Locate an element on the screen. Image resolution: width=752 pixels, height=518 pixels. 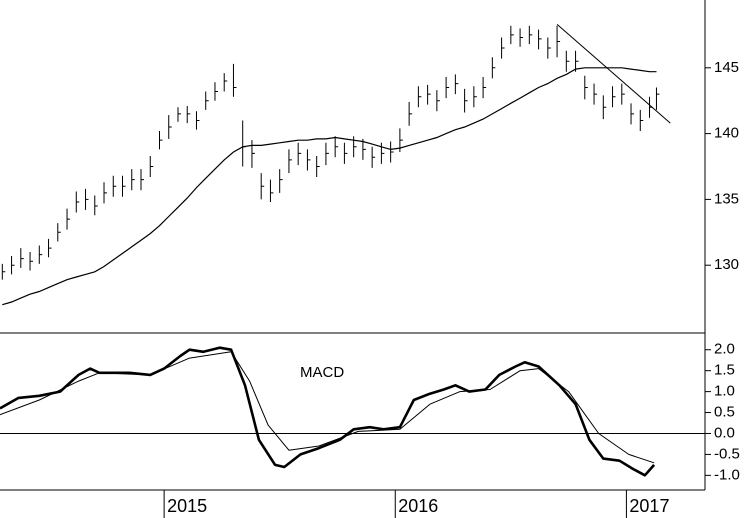
y-tick-label: -1.0 is located at coordinates (727, 474).